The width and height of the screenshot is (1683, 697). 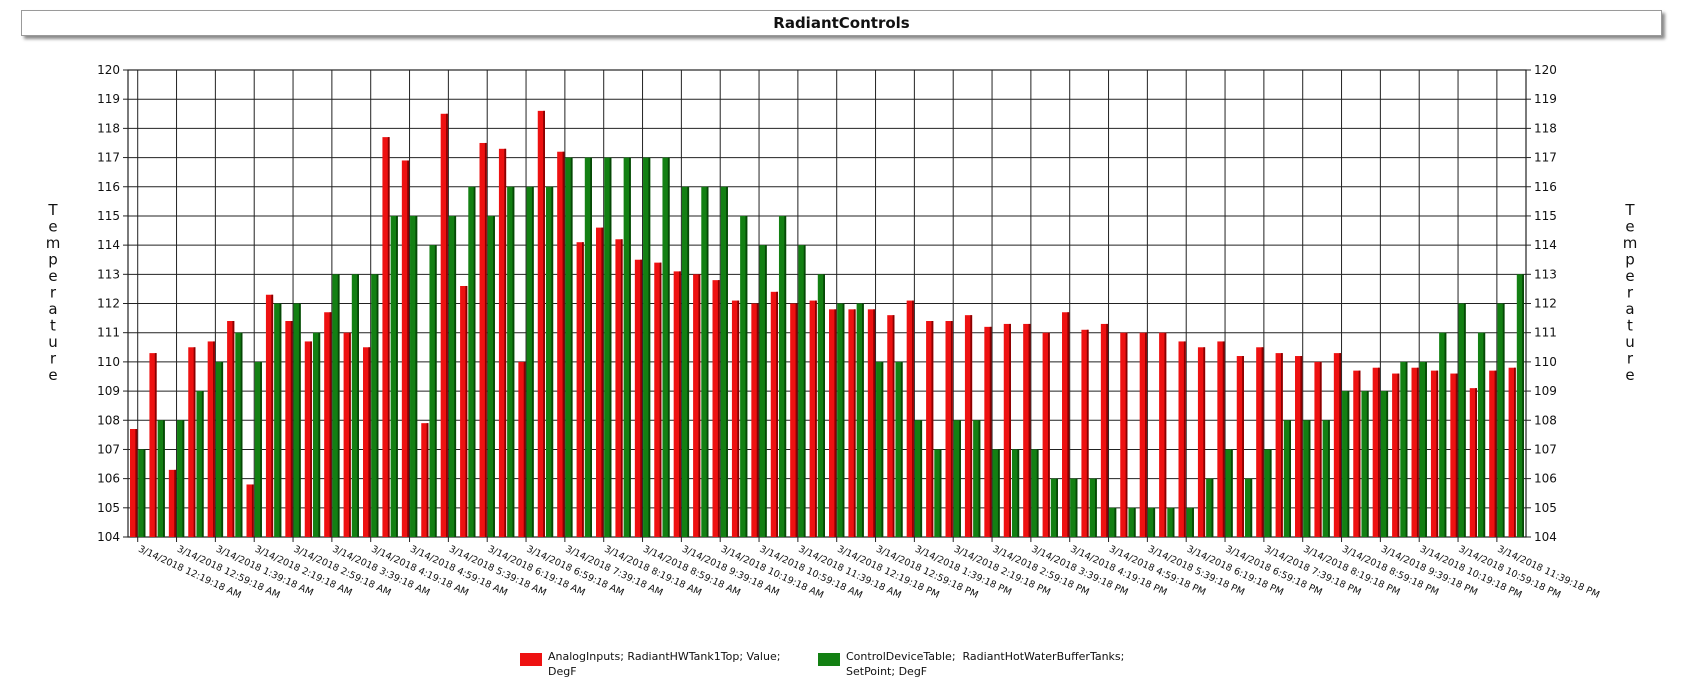 I want to click on y-axis-label-right-char: p, so click(x=1630, y=260).